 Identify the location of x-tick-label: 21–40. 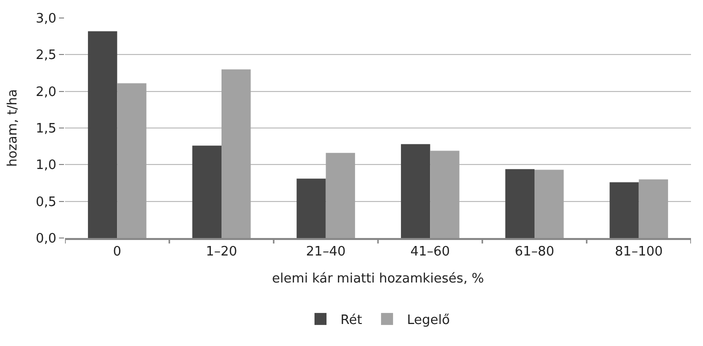
(326, 252).